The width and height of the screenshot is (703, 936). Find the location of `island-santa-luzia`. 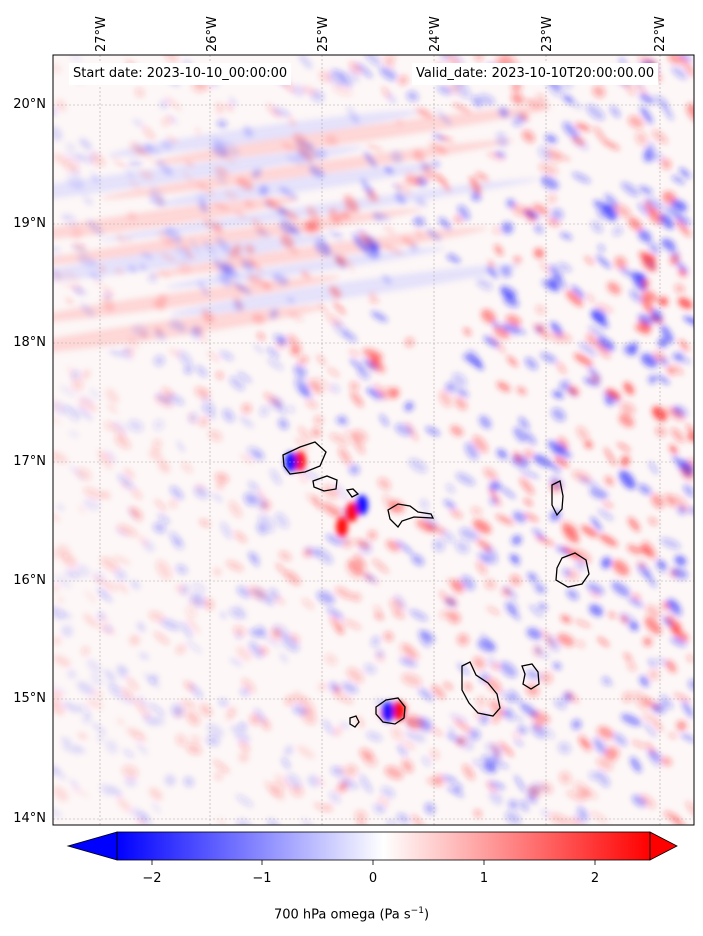

island-santa-luzia is located at coordinates (352, 493).